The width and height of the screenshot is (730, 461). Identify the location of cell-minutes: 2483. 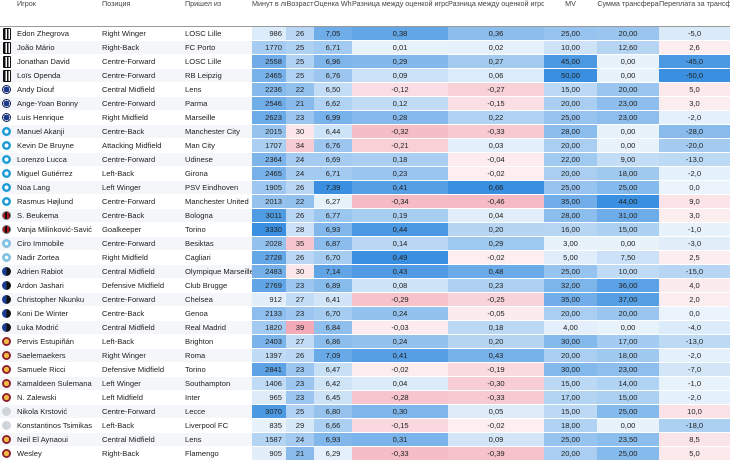
(269, 271).